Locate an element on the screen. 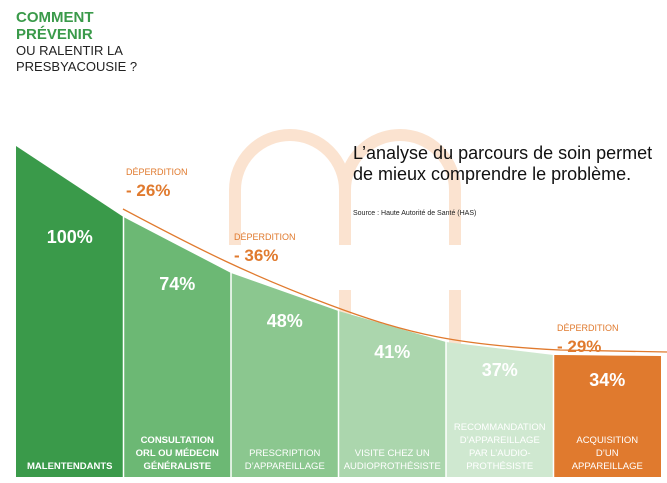  loss-label-0: DÉPERDITION is located at coordinates (157, 172).